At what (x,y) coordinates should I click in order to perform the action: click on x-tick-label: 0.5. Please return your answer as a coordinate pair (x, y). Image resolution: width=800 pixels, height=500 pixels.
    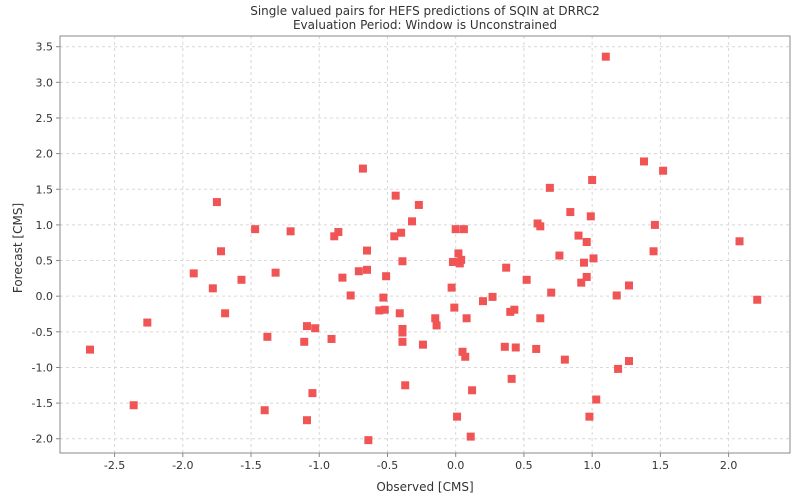
    Looking at the image, I should click on (524, 465).